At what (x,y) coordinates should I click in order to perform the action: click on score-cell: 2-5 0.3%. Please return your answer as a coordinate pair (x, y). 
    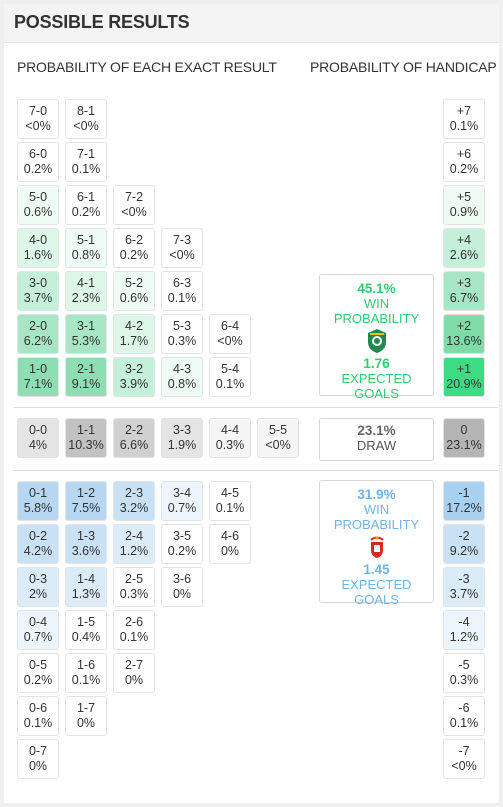
    Looking at the image, I should click on (134, 587).